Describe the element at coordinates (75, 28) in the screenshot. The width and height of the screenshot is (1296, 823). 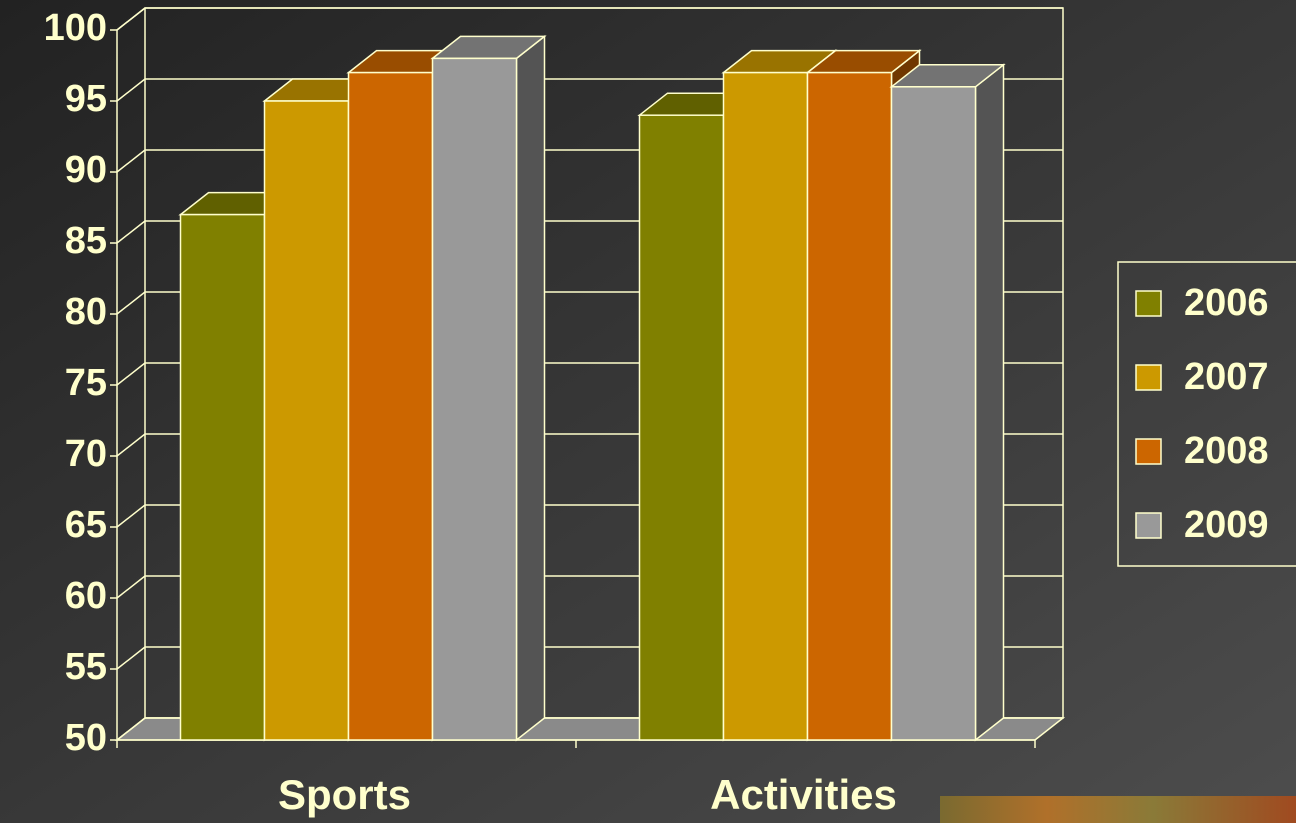
I see `y-tick-label: 100` at that location.